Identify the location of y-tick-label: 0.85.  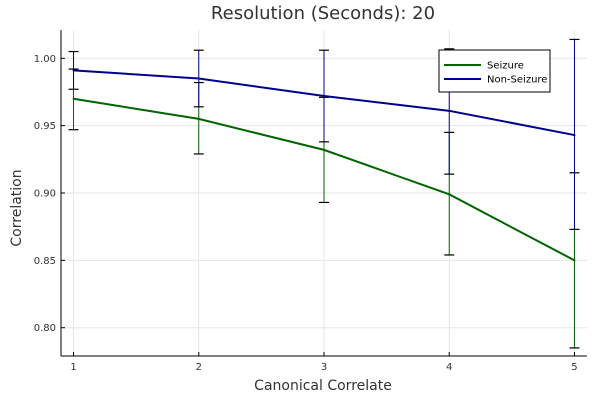
(45, 261).